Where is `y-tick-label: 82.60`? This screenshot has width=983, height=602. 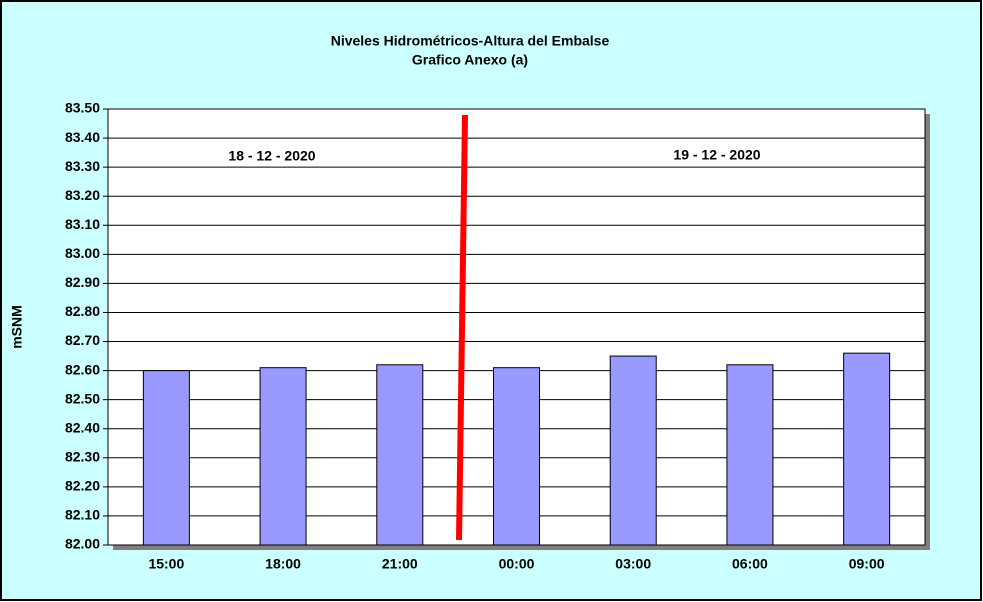 y-tick-label: 82.60 is located at coordinates (82, 369).